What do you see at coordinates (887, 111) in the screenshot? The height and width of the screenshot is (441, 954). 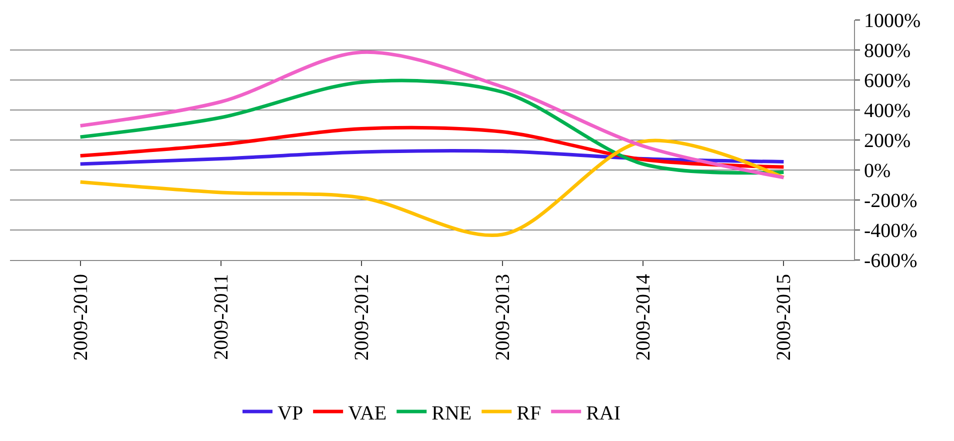 I see `y-tick-label: 400%` at bounding box center [887, 111].